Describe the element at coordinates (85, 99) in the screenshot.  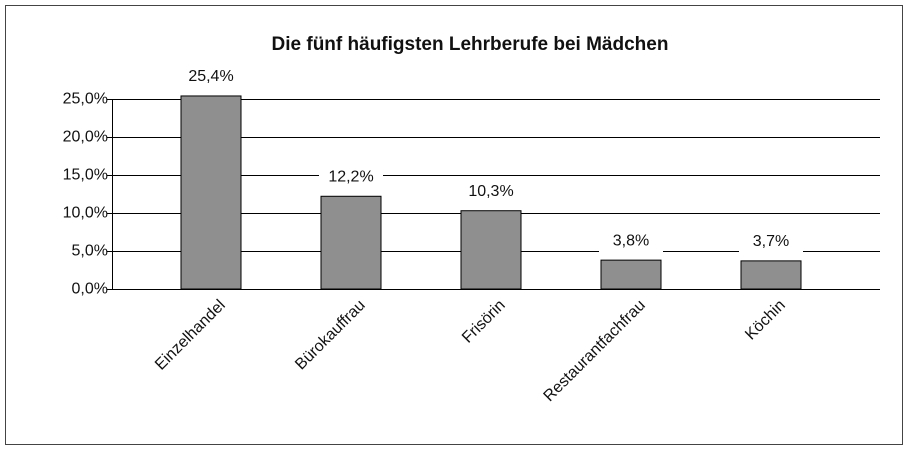
I see `y-tick-label: 25,0%` at that location.